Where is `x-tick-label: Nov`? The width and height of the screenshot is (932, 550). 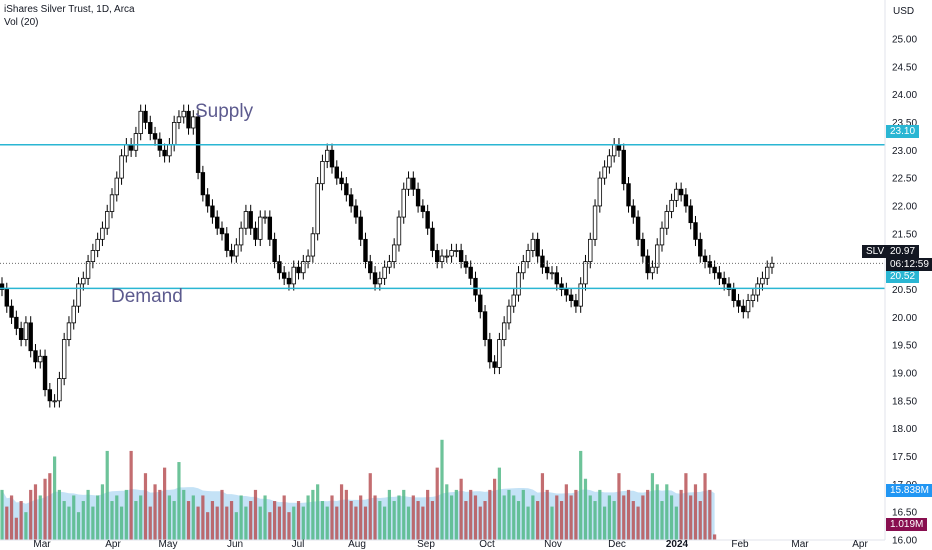 x-tick-label: Nov is located at coordinates (553, 544).